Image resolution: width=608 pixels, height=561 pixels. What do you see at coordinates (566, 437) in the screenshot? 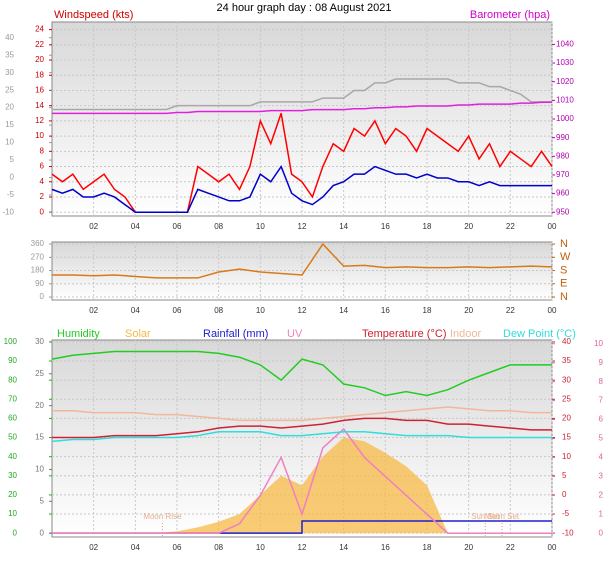
I see `y2-tick-label: 15` at bounding box center [566, 437].